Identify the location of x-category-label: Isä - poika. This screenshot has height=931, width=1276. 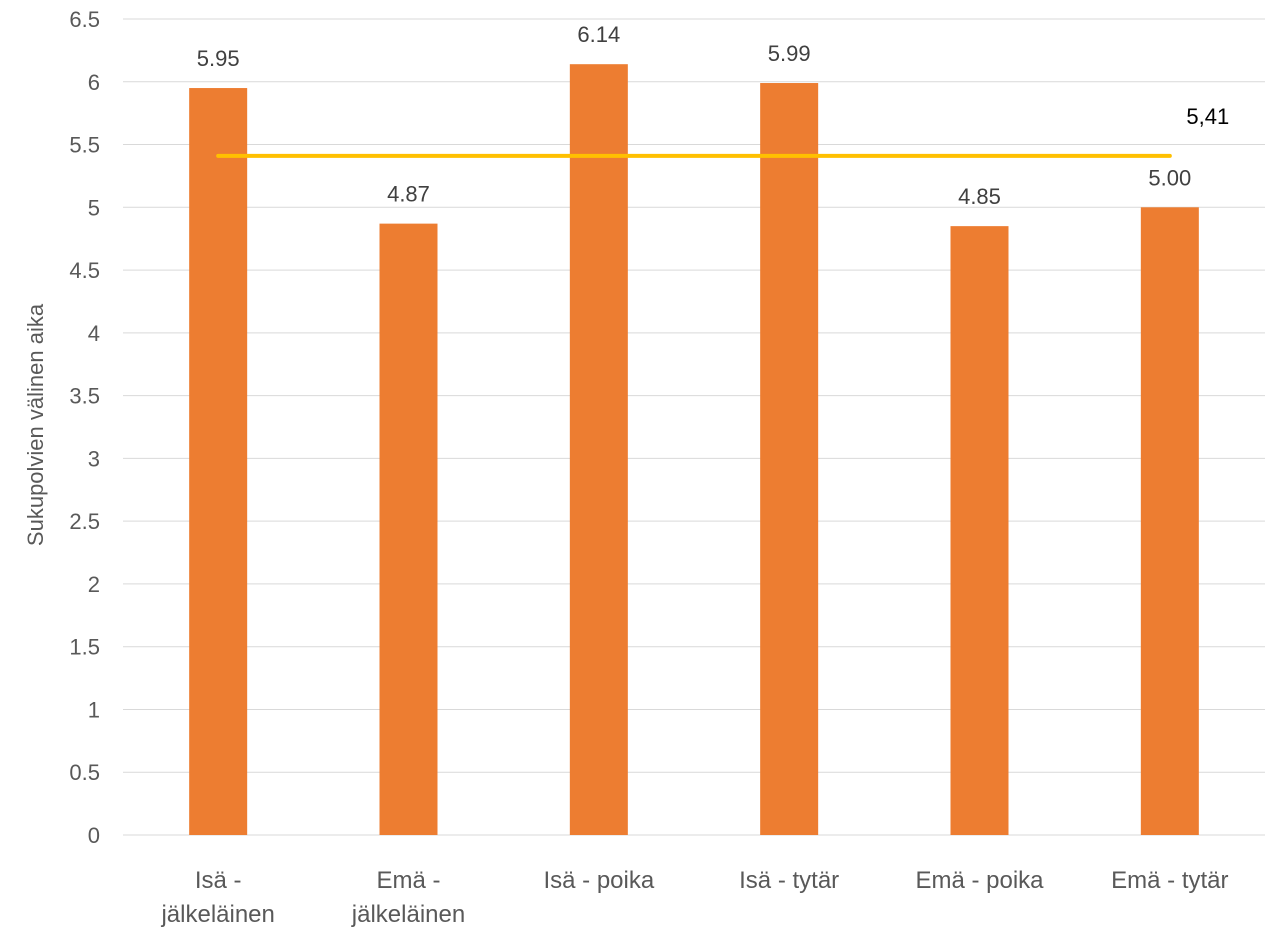
(598, 880).